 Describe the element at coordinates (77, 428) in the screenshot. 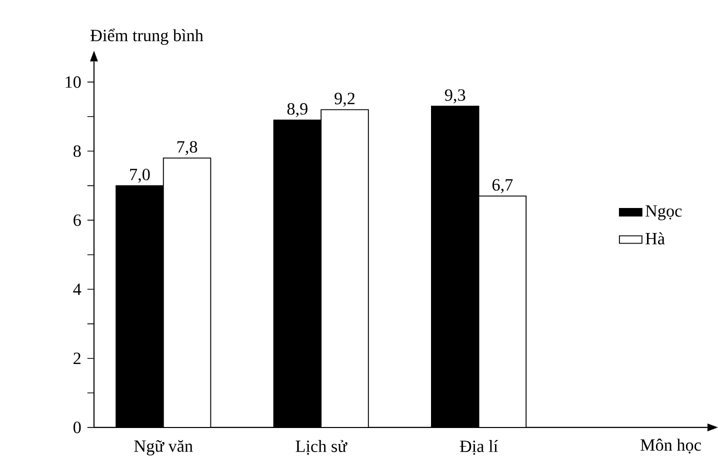

I see `y-tick-label: 0` at that location.